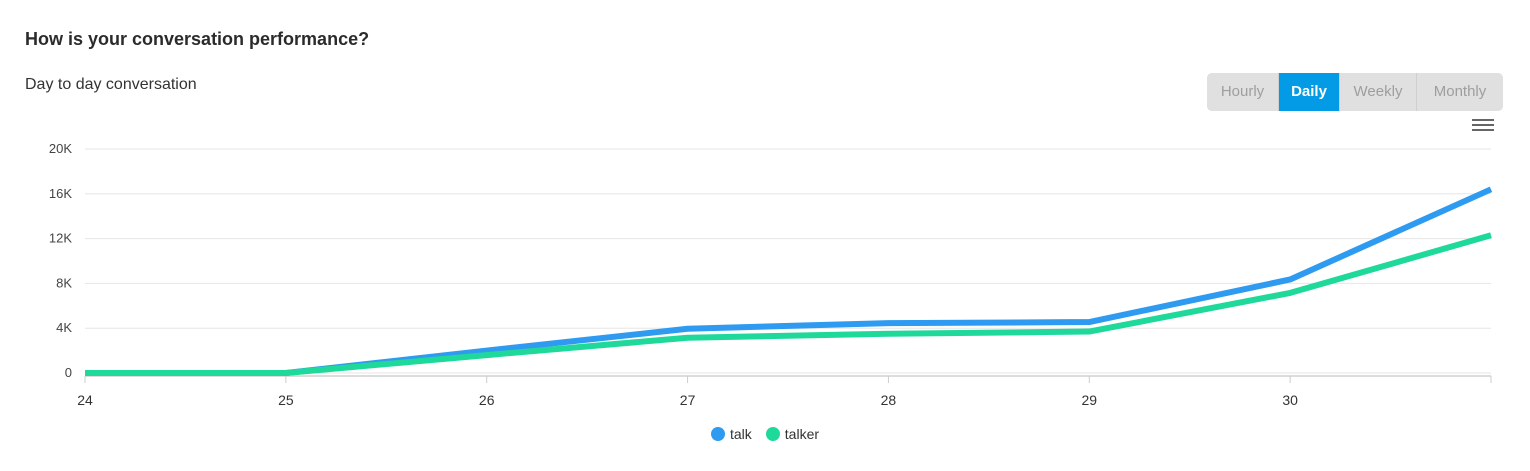 The width and height of the screenshot is (1530, 471). What do you see at coordinates (60, 238) in the screenshot?
I see `y-tick-label: 12K` at bounding box center [60, 238].